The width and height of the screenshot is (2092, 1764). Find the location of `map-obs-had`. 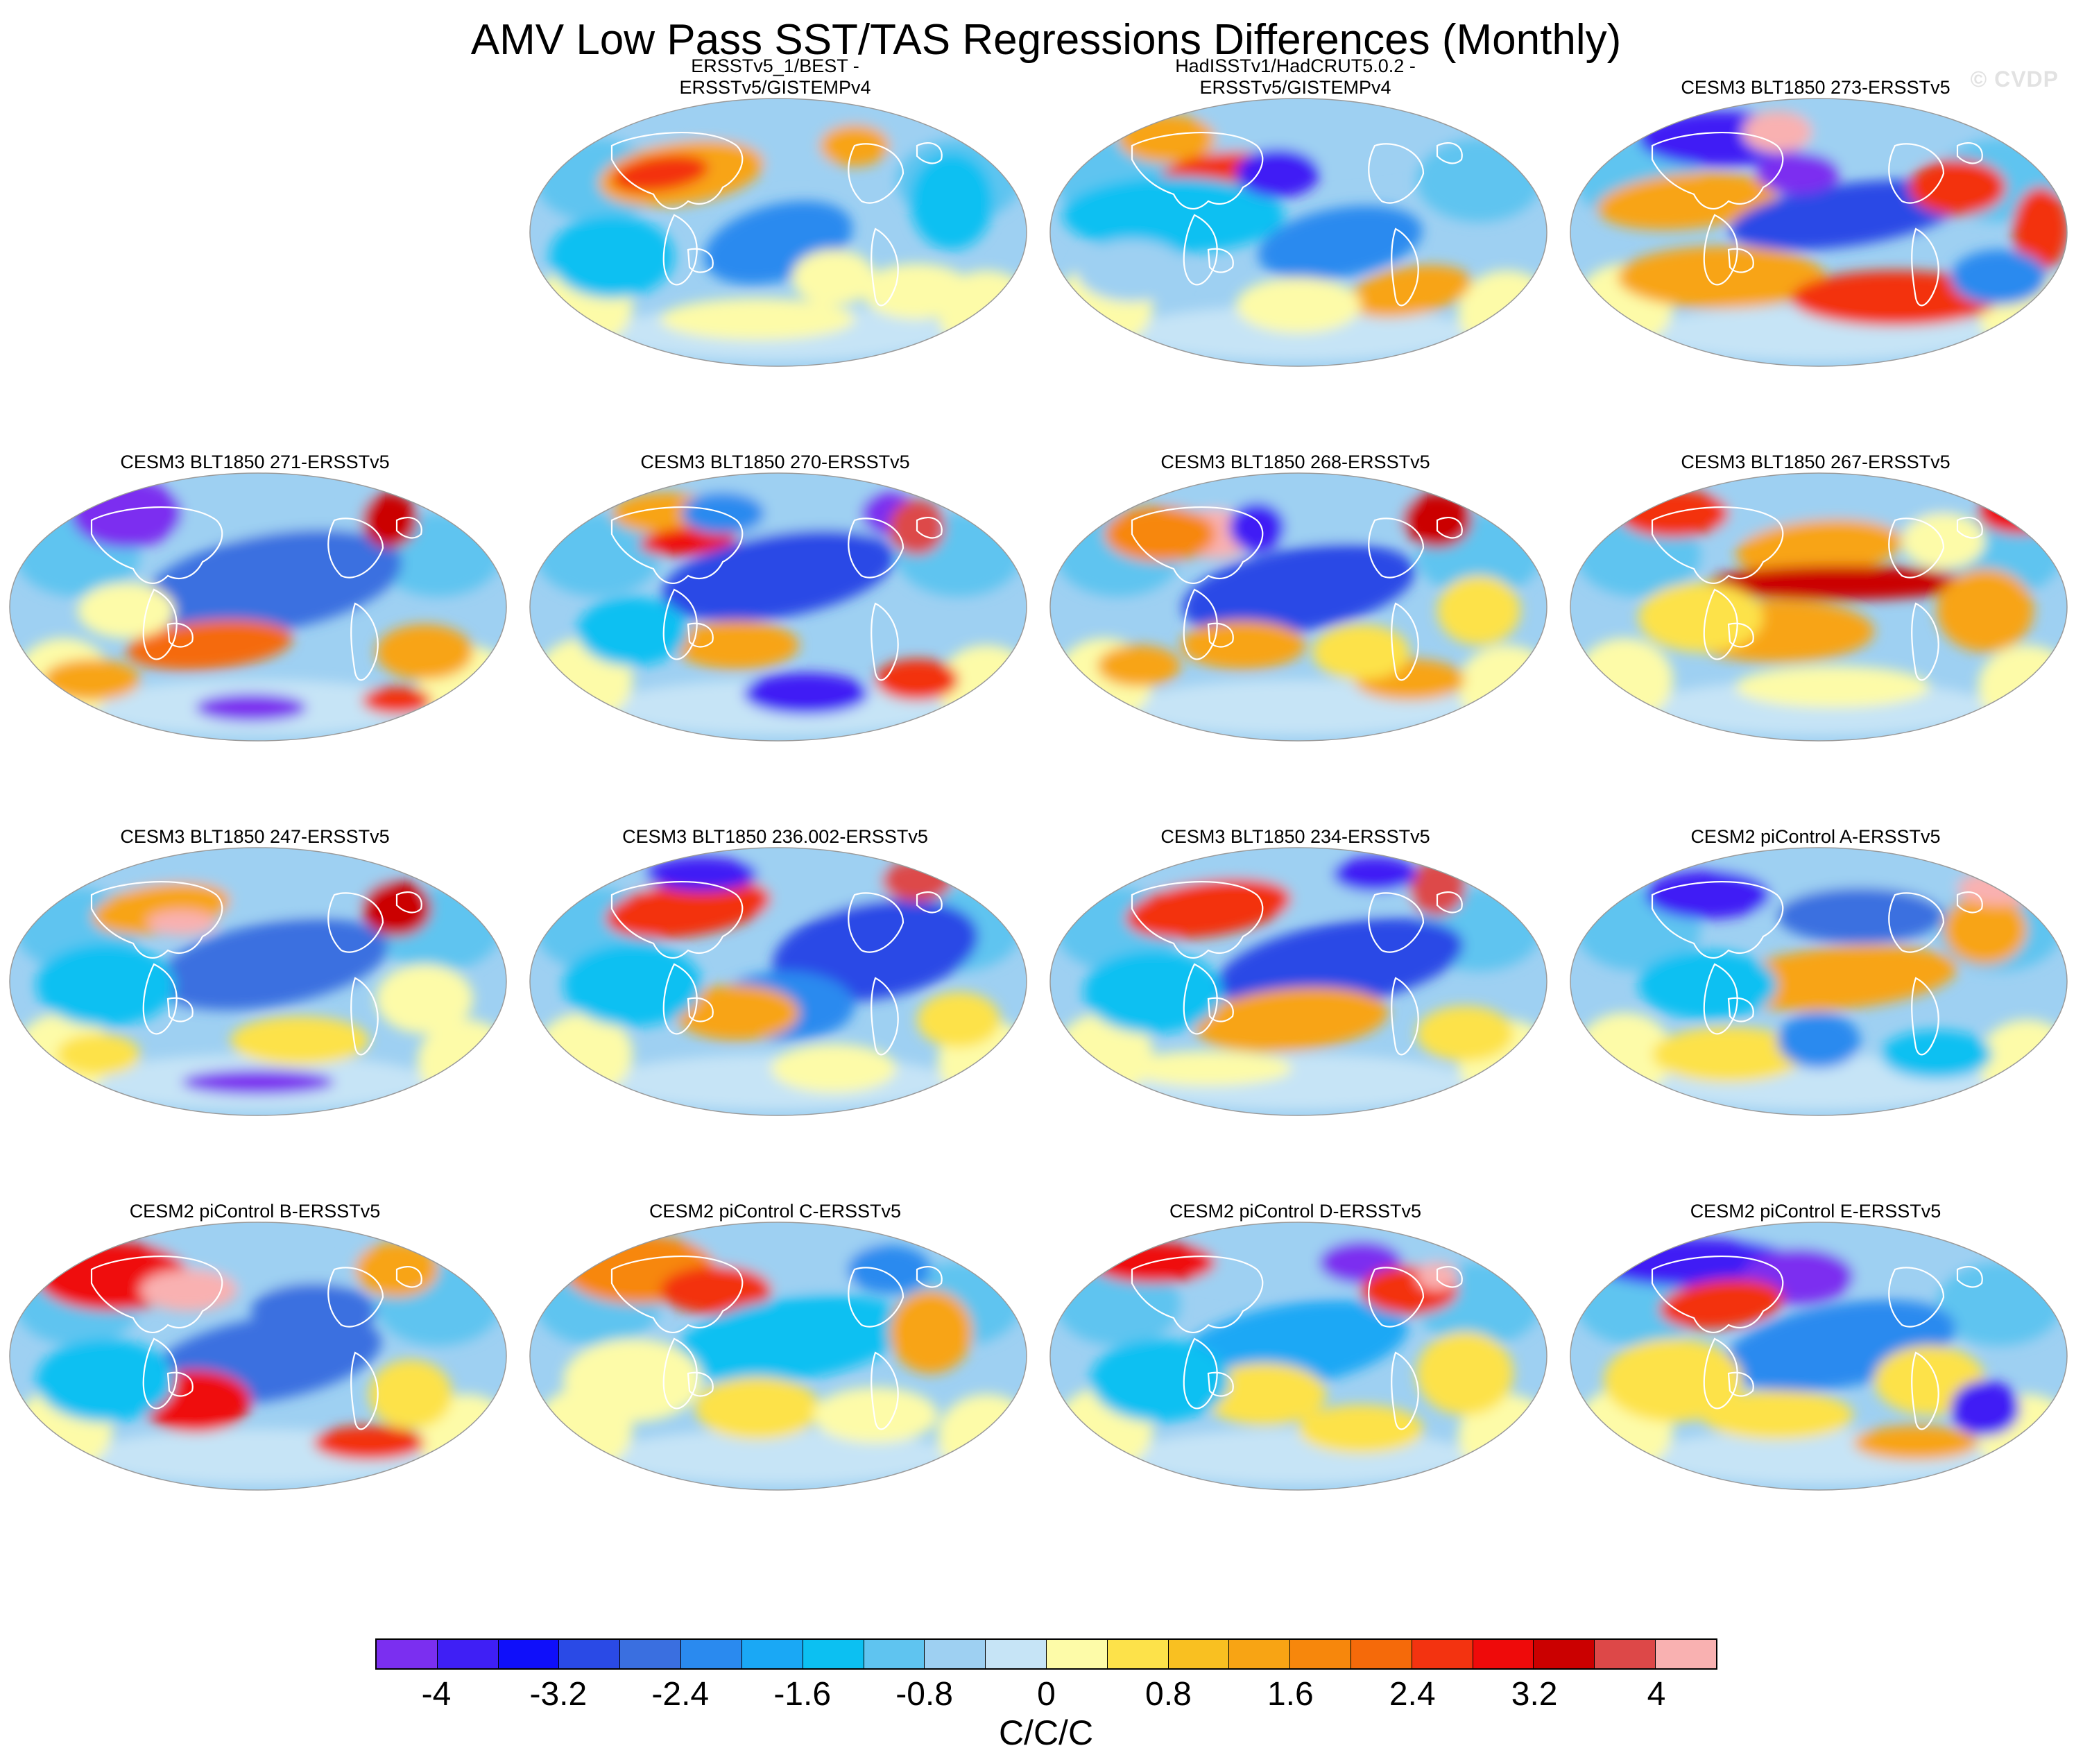

map-obs-had is located at coordinates (1298, 232).